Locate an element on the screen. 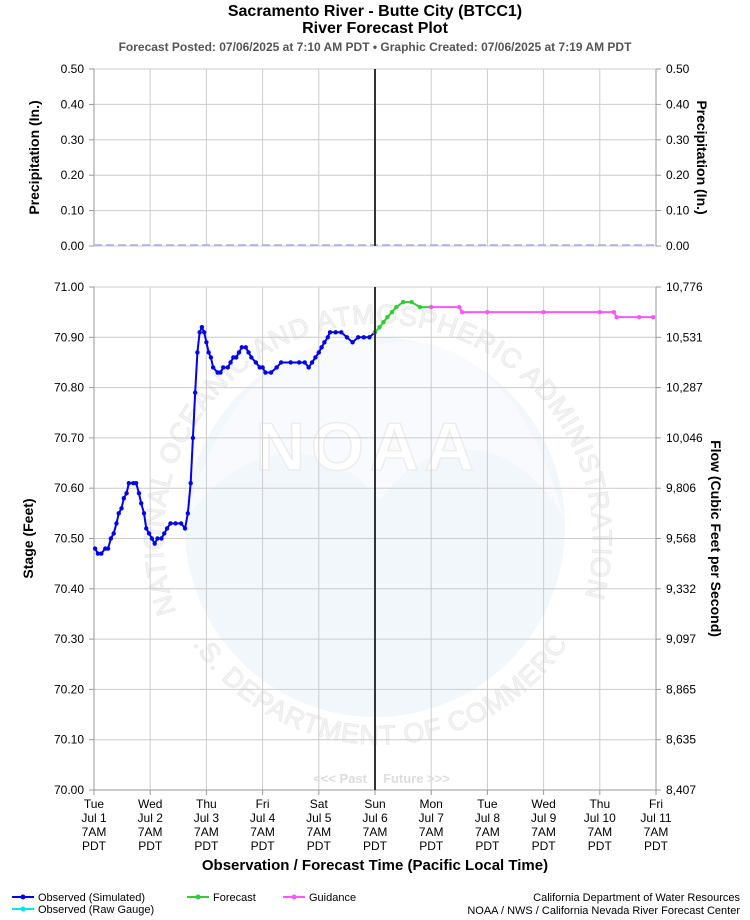  flow-tick-label: 9,332 is located at coordinates (681, 589).